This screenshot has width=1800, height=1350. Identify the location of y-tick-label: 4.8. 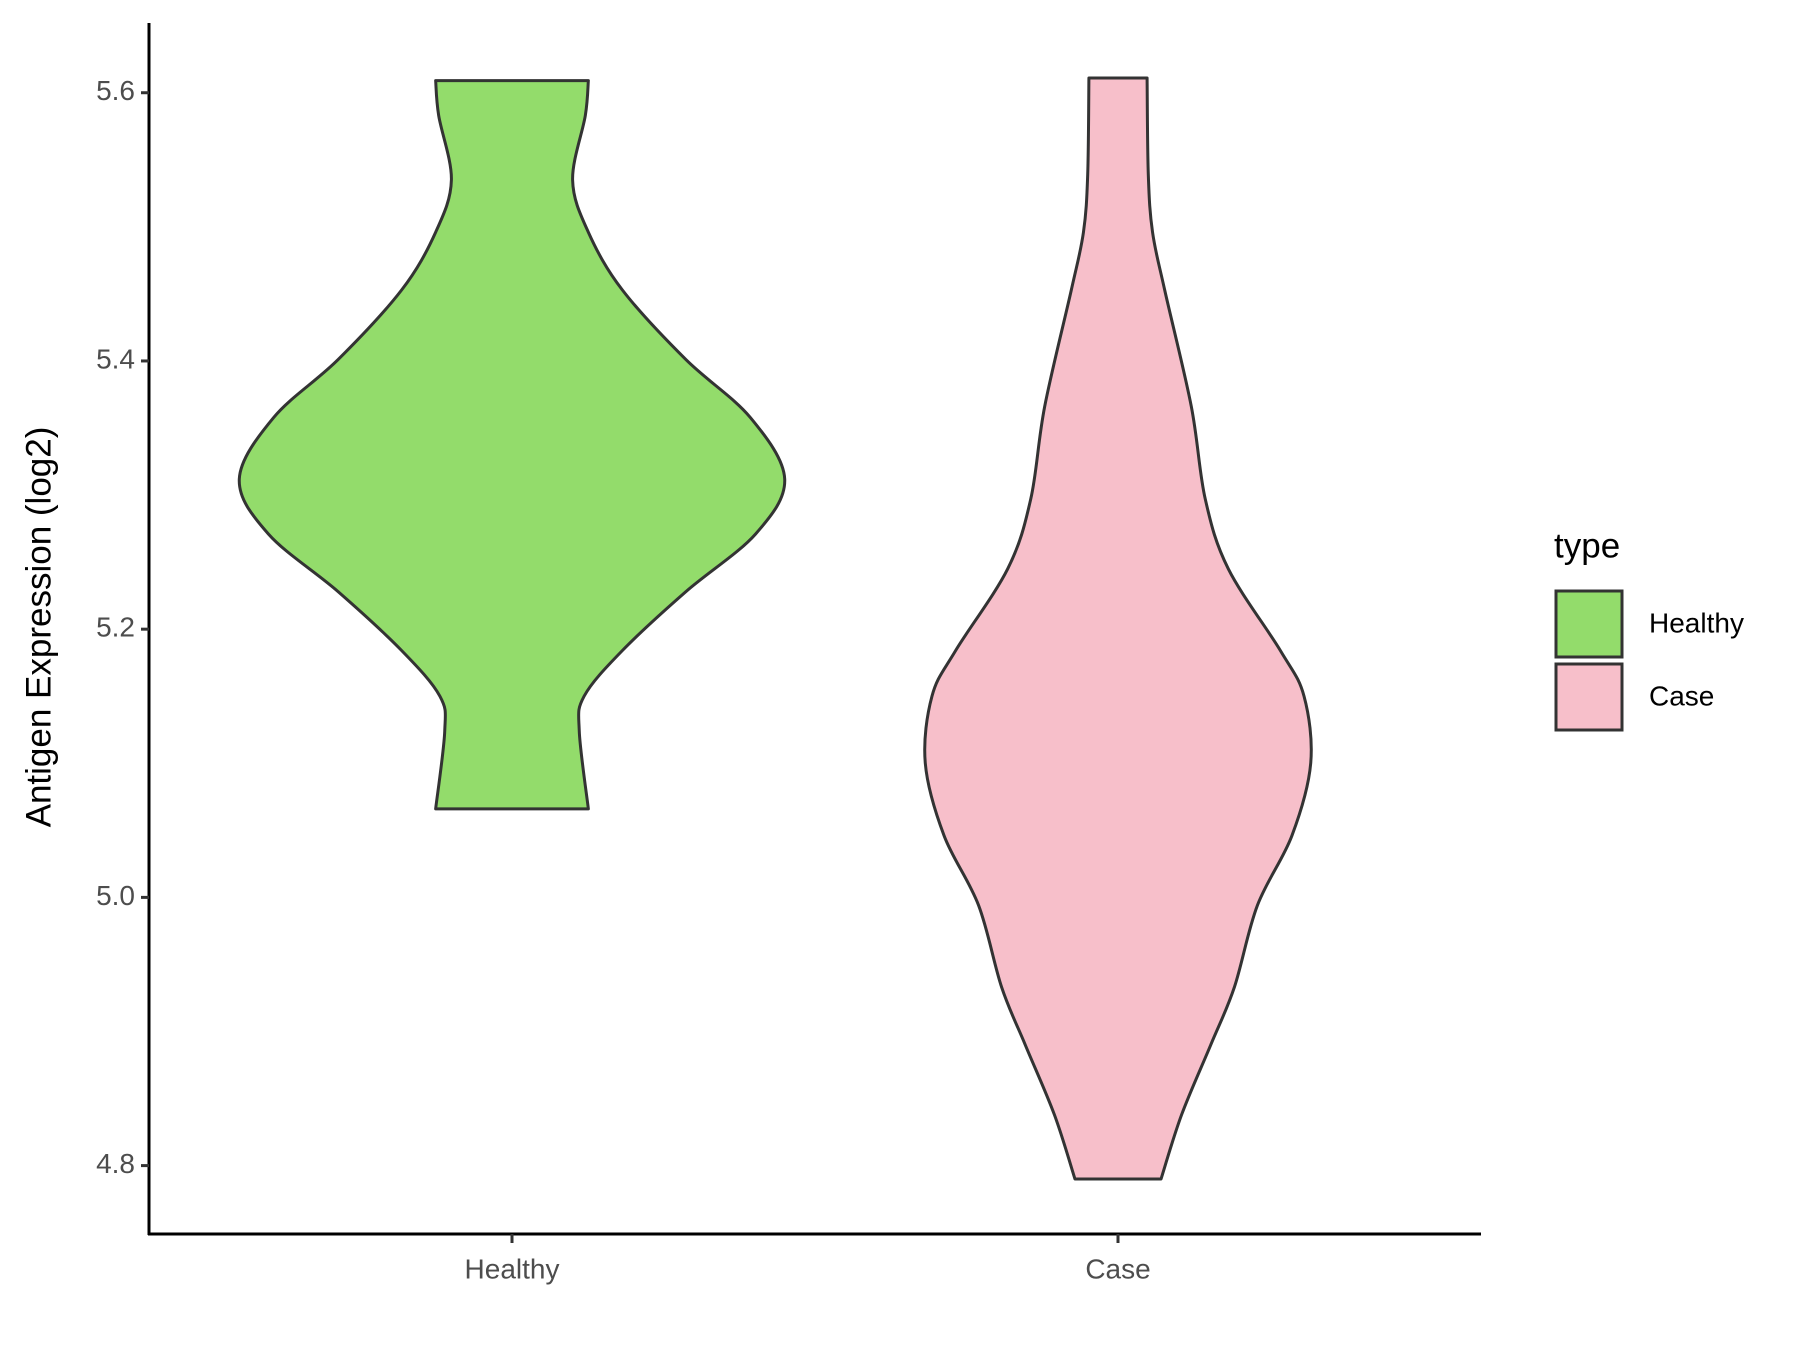
(115, 1163).